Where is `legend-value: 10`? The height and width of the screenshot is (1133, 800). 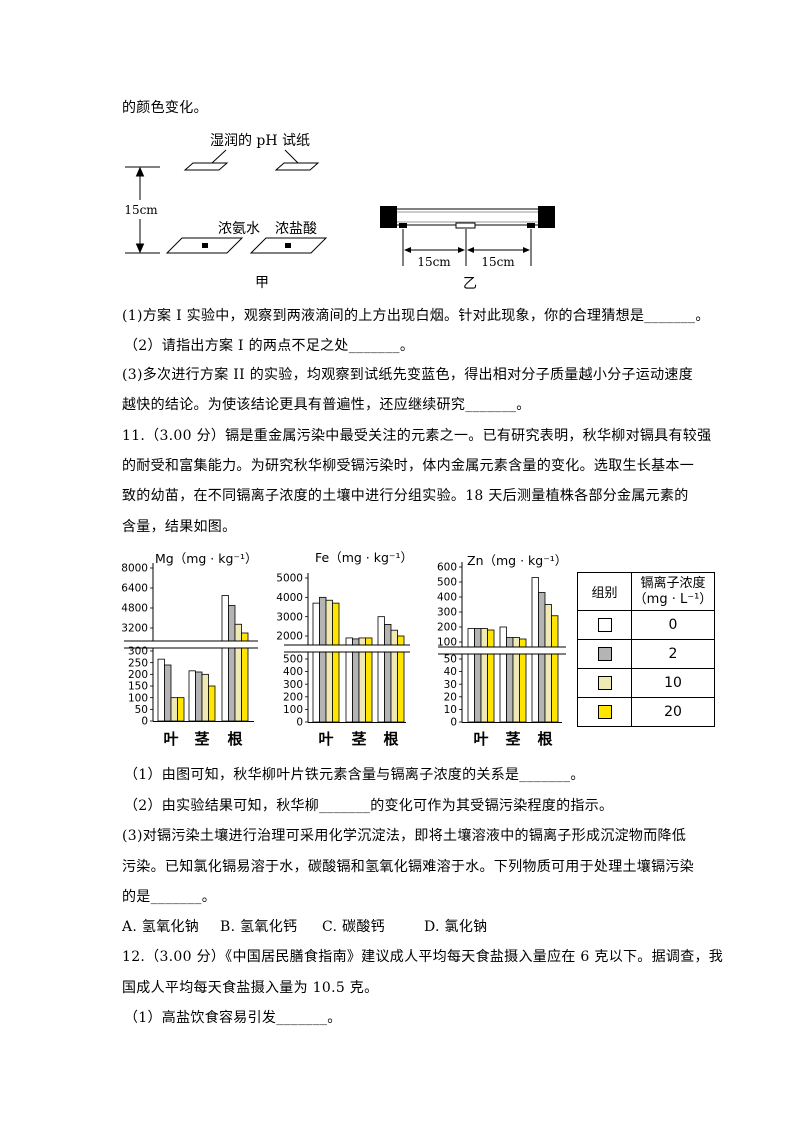 legend-value: 10 is located at coordinates (673, 683).